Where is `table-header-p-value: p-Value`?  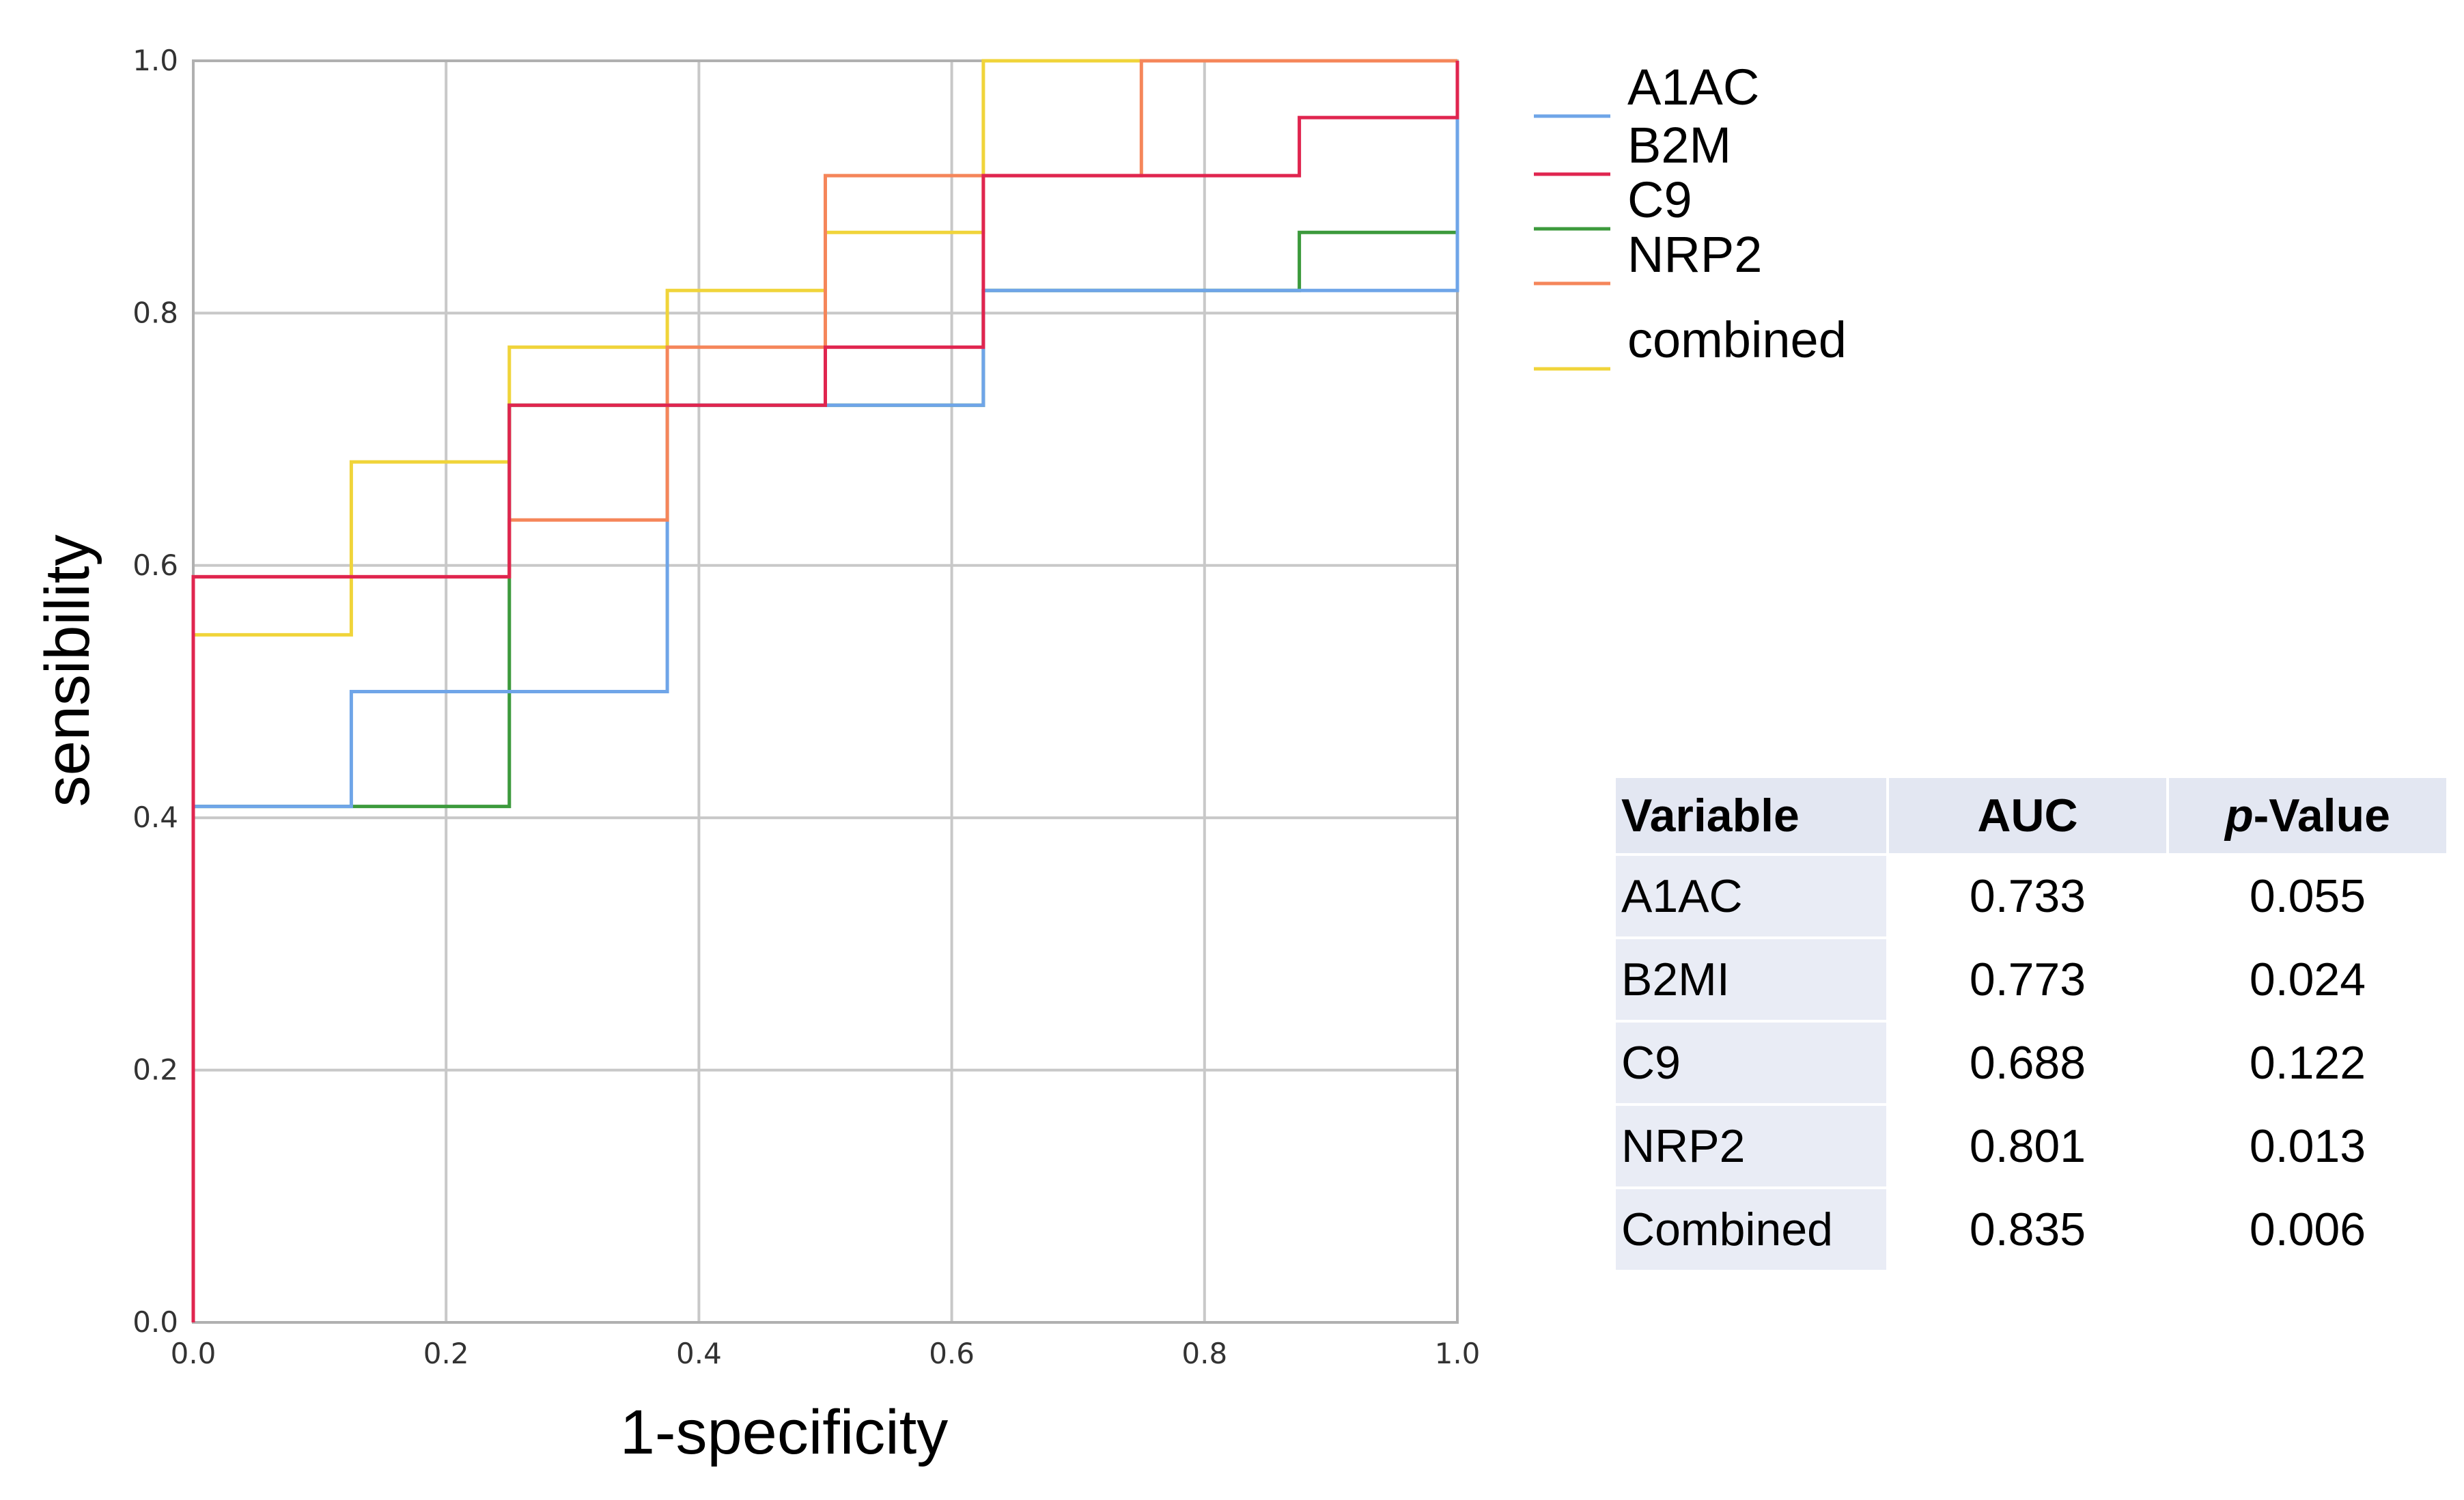 table-header-p-value: p-Value is located at coordinates (2307, 815).